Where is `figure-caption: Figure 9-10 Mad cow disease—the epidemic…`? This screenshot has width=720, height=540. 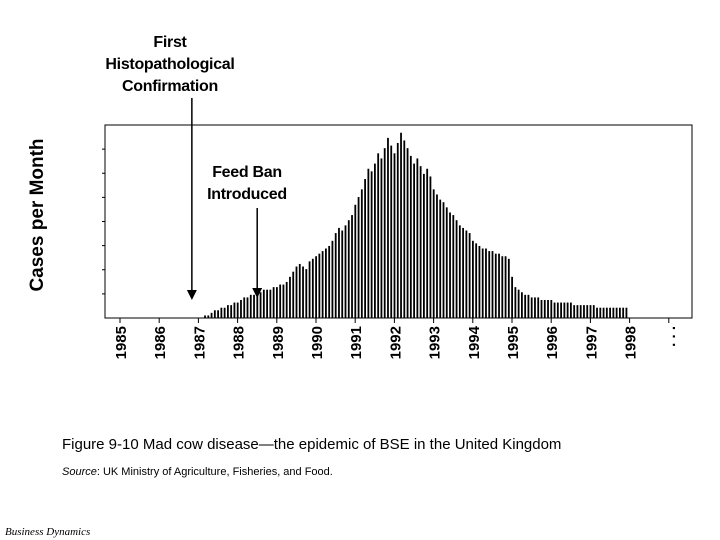
figure-caption: Figure 9-10 Mad cow disease—the epidemic… is located at coordinates (312, 444).